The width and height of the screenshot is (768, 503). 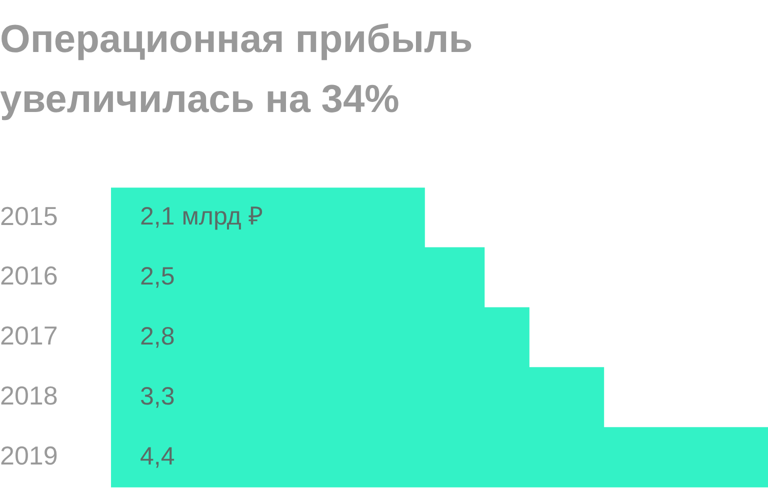 What do you see at coordinates (157, 336) in the screenshot?
I see `data-label: 2,8` at bounding box center [157, 336].